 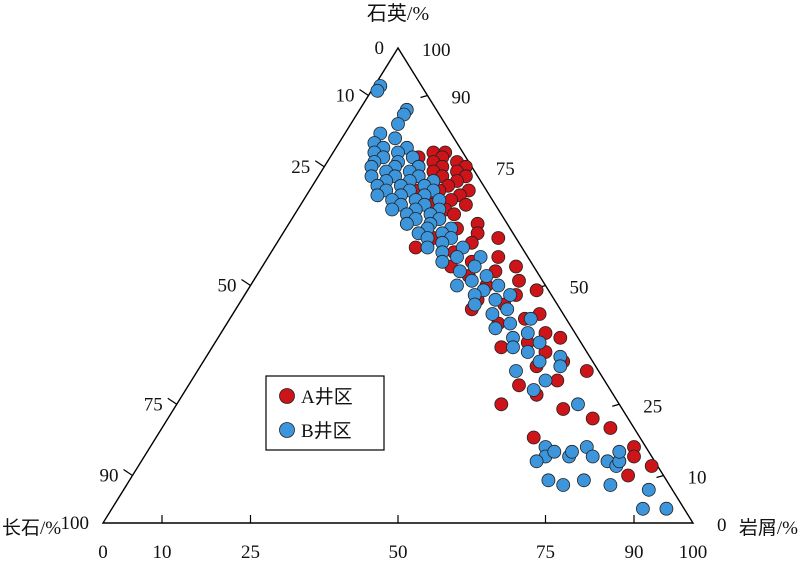 I want to click on right-edge-tick-label: 0, so click(x=722, y=525).